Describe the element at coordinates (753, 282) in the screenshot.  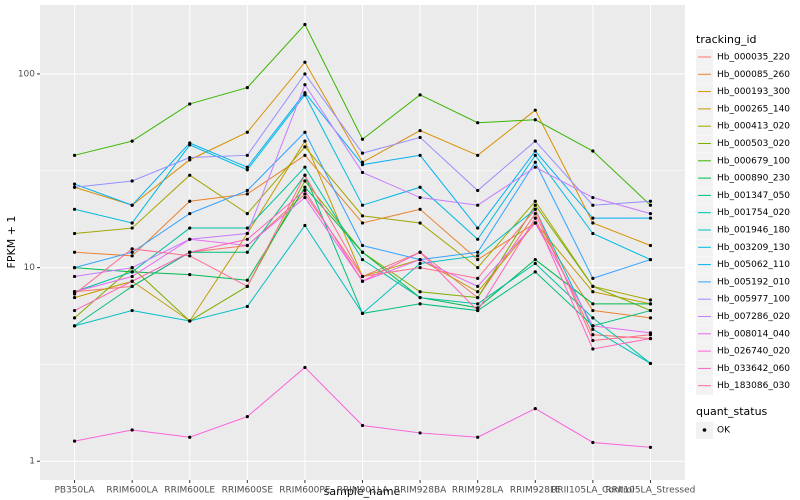
I see `legend-label: Hb_005192_010` at that location.